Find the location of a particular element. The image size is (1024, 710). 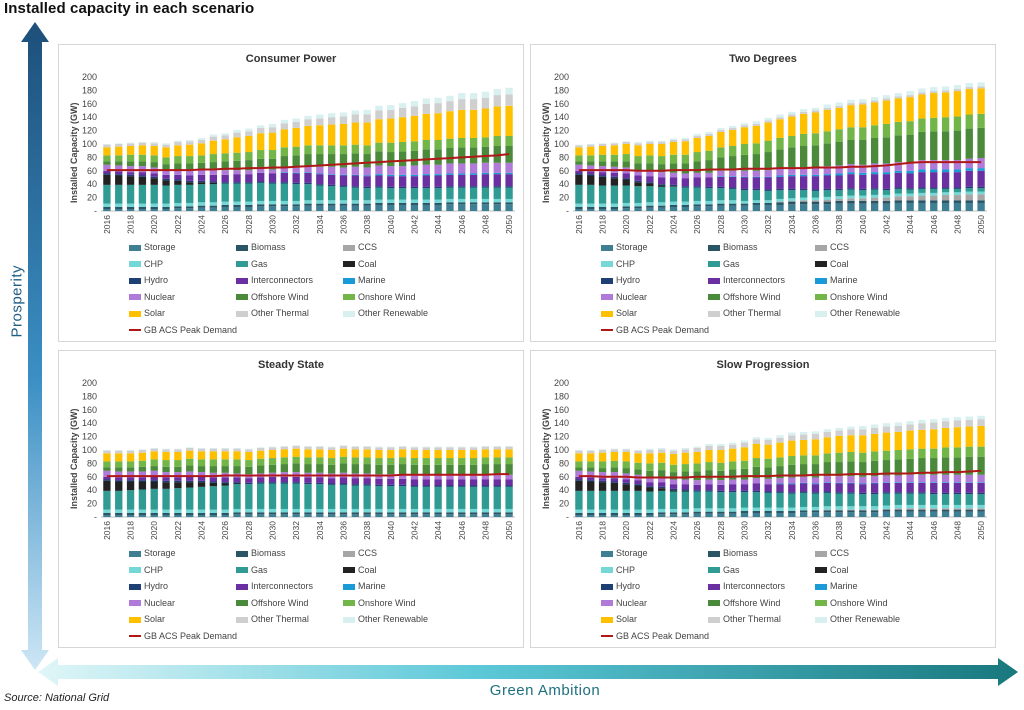

legend-item: Hydro is located at coordinates (620, 586).